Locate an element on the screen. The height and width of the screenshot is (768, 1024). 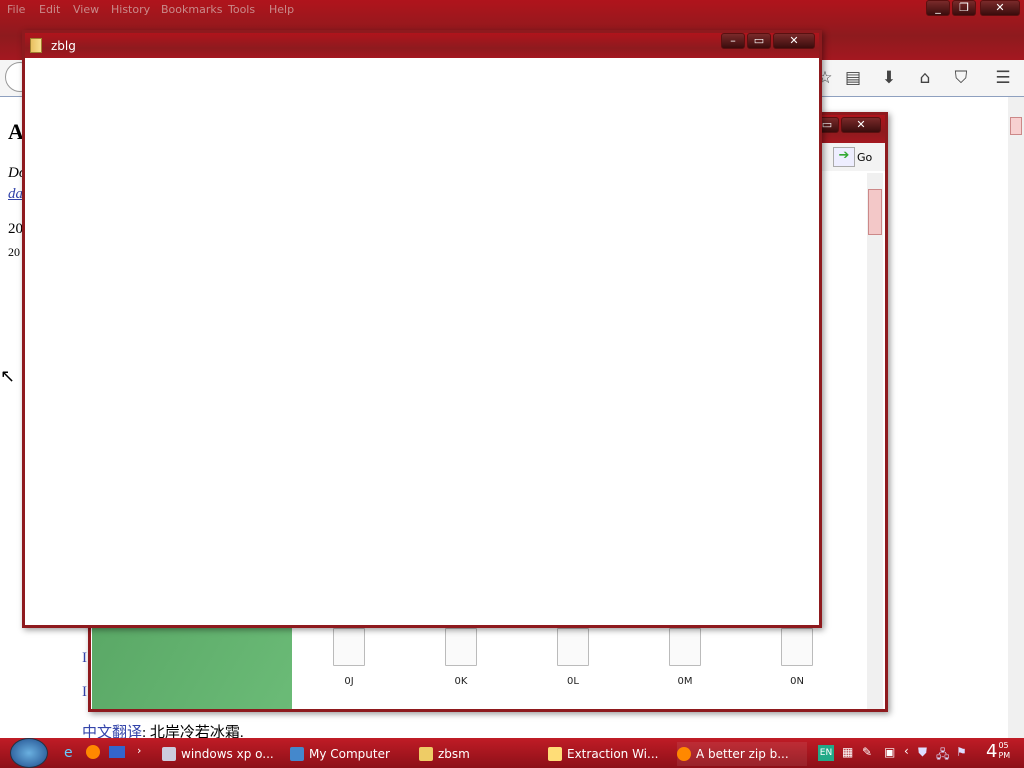
menu-edit: Edit is located at coordinates (50, 9).